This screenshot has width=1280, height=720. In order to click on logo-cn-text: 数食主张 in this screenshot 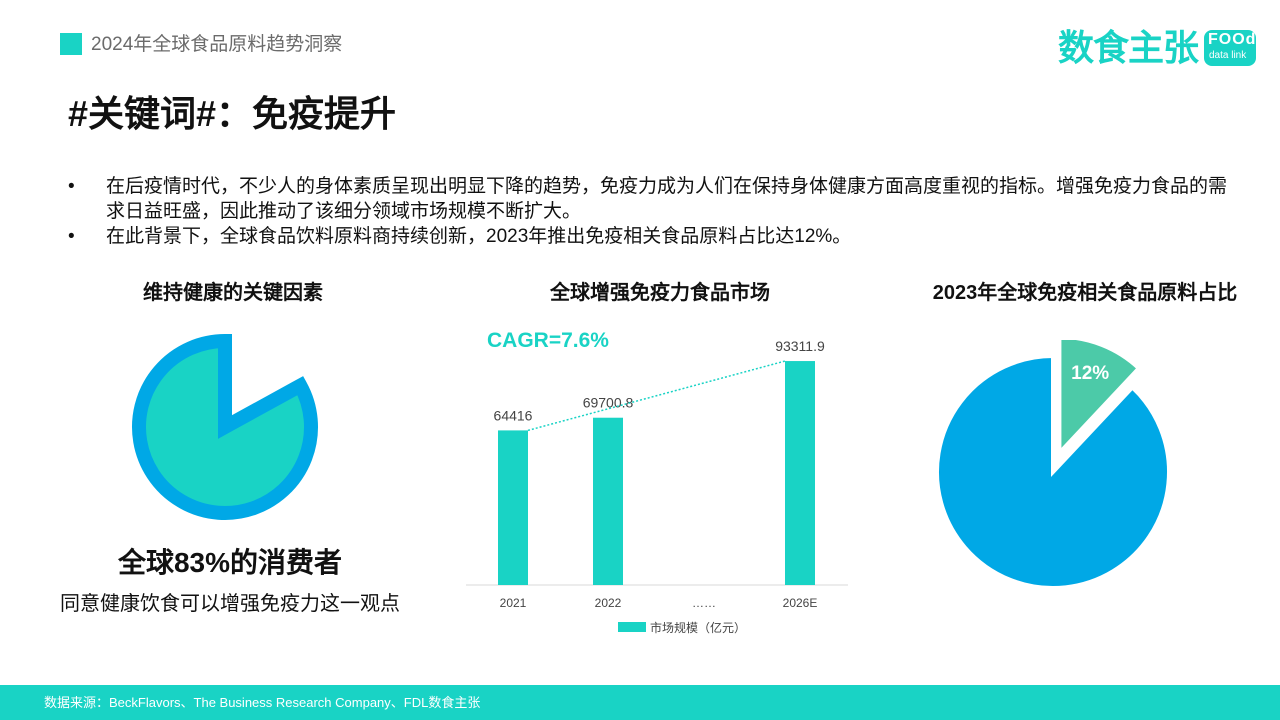, I will do `click(1128, 47)`.